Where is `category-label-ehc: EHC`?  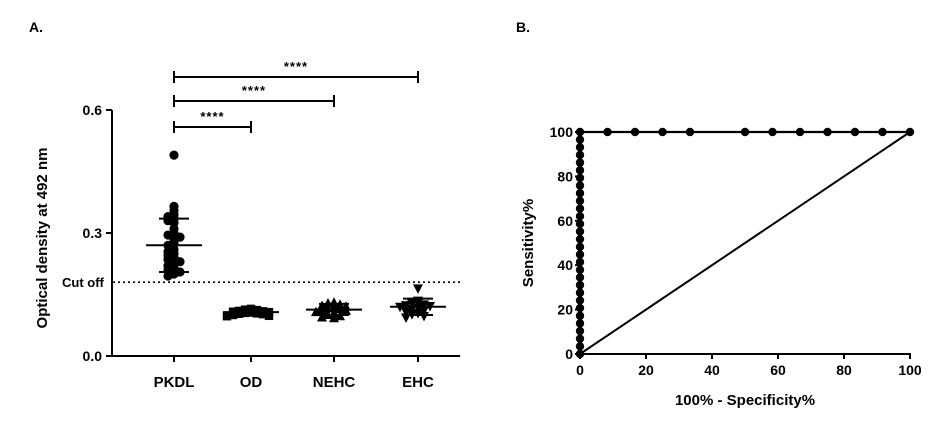 category-label-ehc: EHC is located at coordinates (418, 382).